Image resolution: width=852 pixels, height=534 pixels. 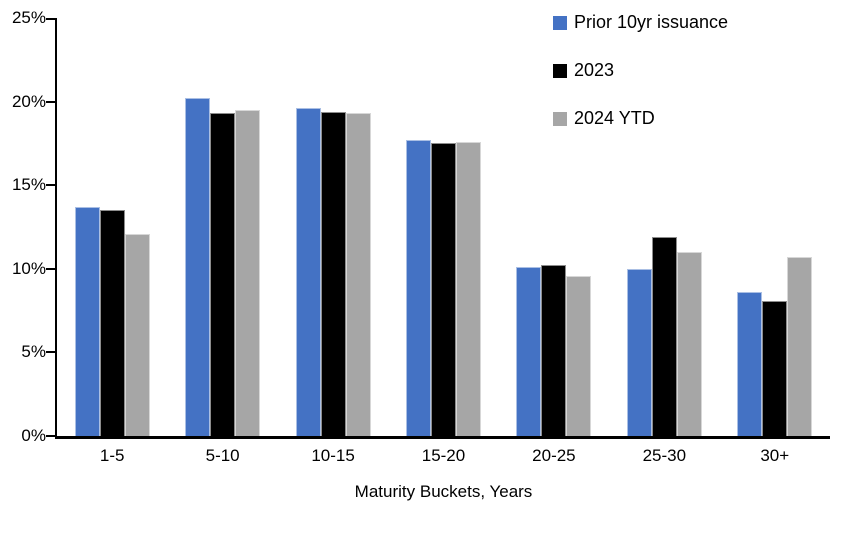 I want to click on legend-item: 2024 YTD, so click(x=640, y=118).